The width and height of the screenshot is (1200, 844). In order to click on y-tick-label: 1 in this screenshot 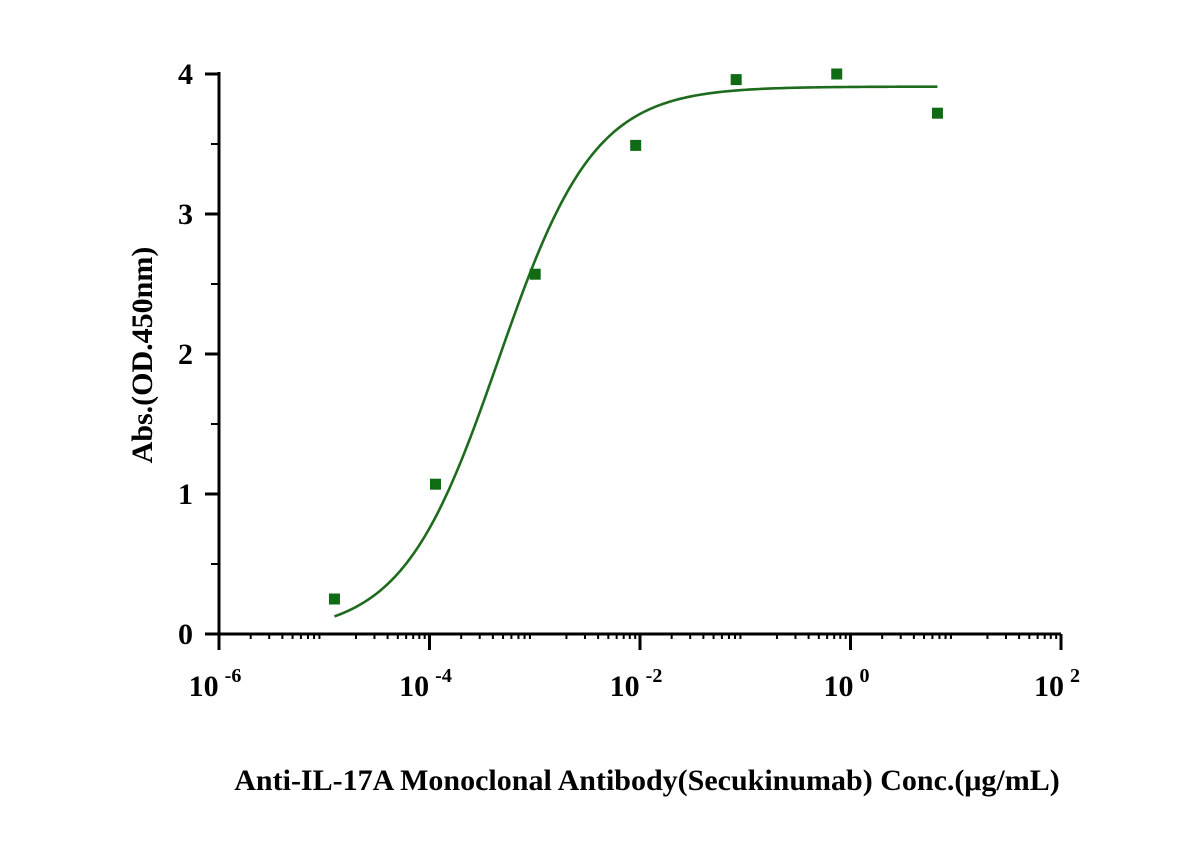, I will do `click(185, 494)`.